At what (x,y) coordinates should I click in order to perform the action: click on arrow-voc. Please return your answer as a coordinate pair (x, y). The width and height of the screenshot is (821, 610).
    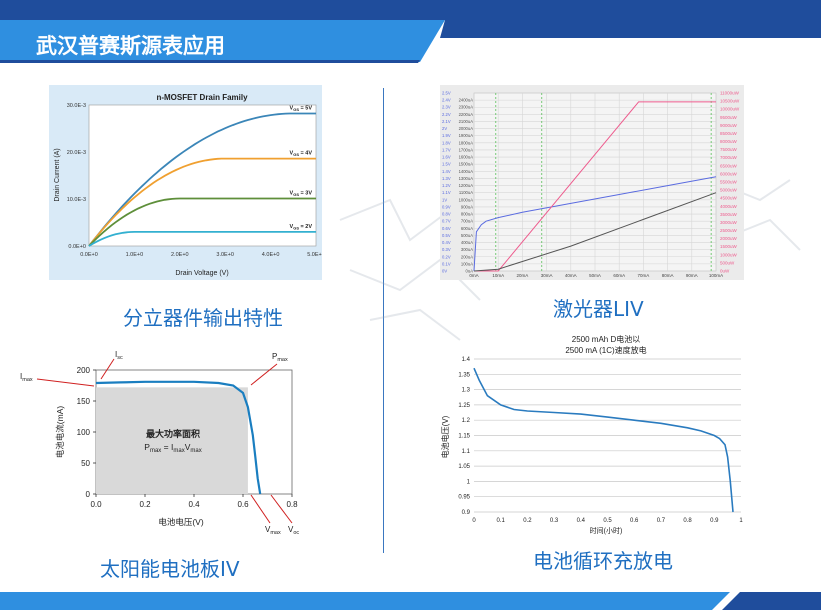
    Looking at the image, I should click on (281, 509).